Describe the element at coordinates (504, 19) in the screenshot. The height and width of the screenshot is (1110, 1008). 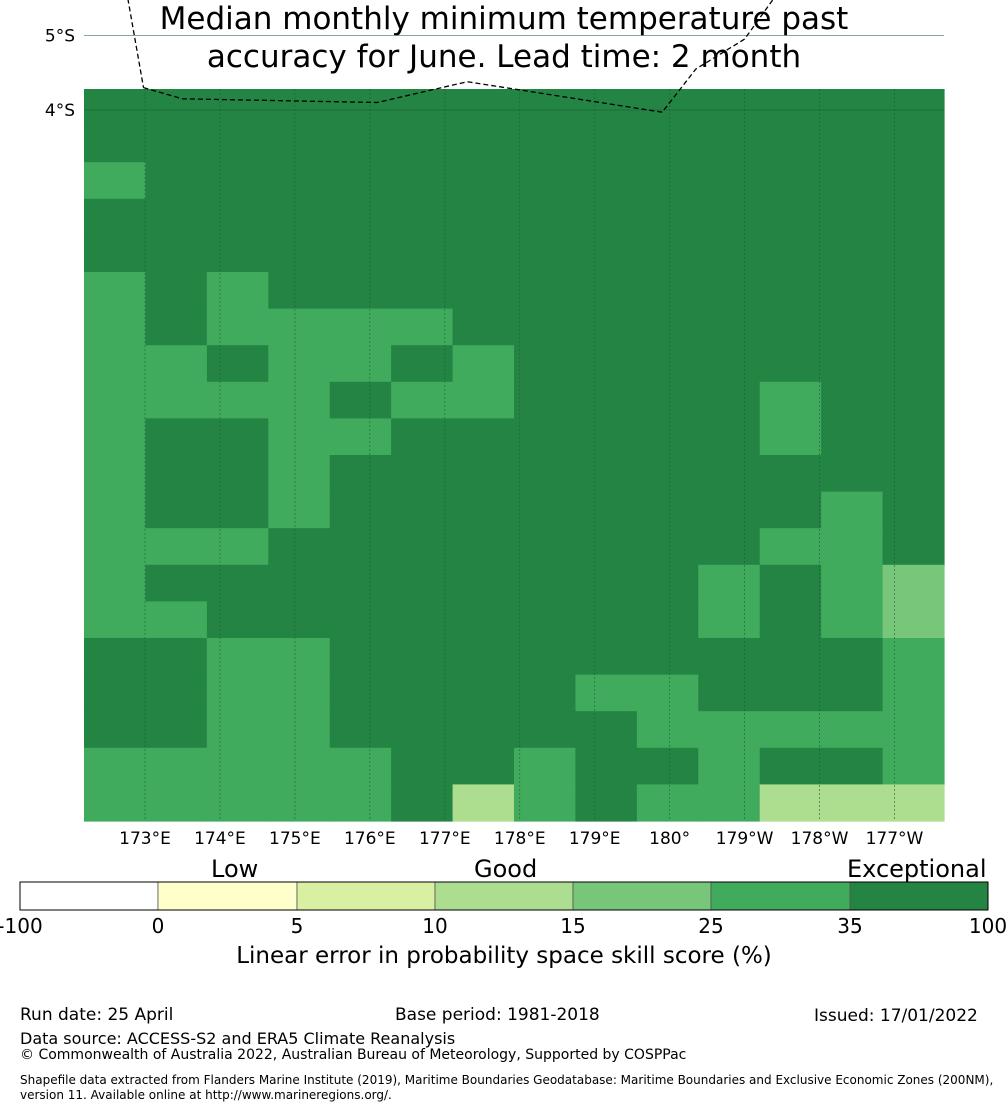
I see `title-line-1: Median monthly minimum temperature past` at that location.